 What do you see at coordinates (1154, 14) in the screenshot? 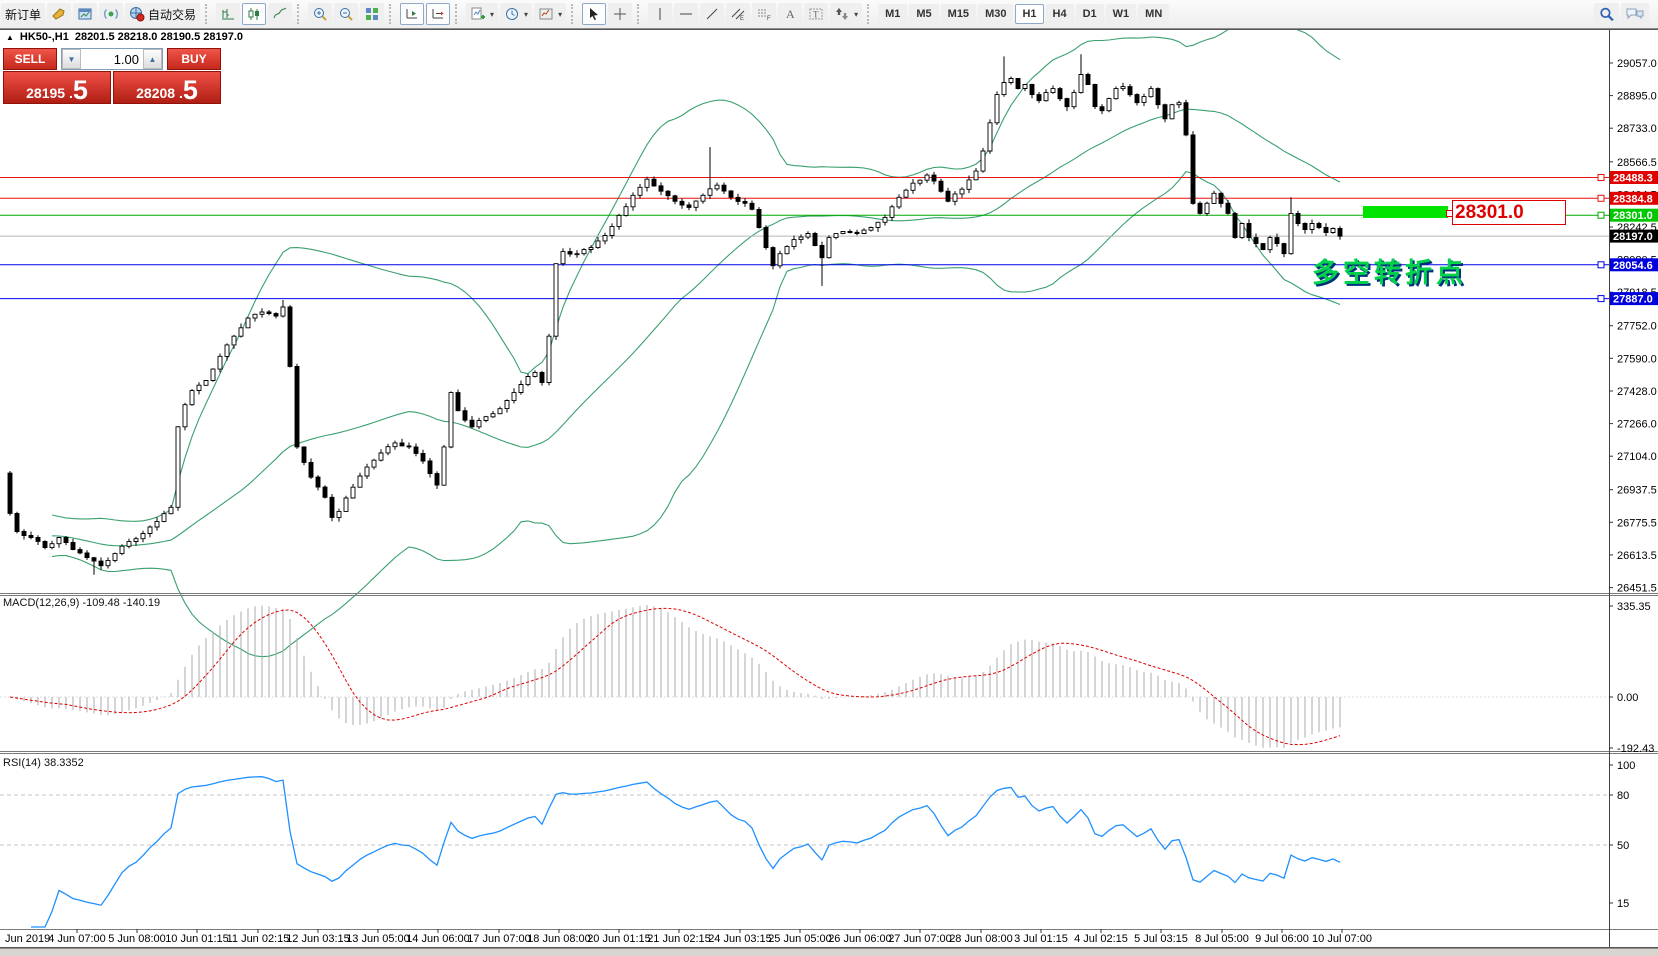
I see `timeframe-mn-button: MN` at bounding box center [1154, 14].